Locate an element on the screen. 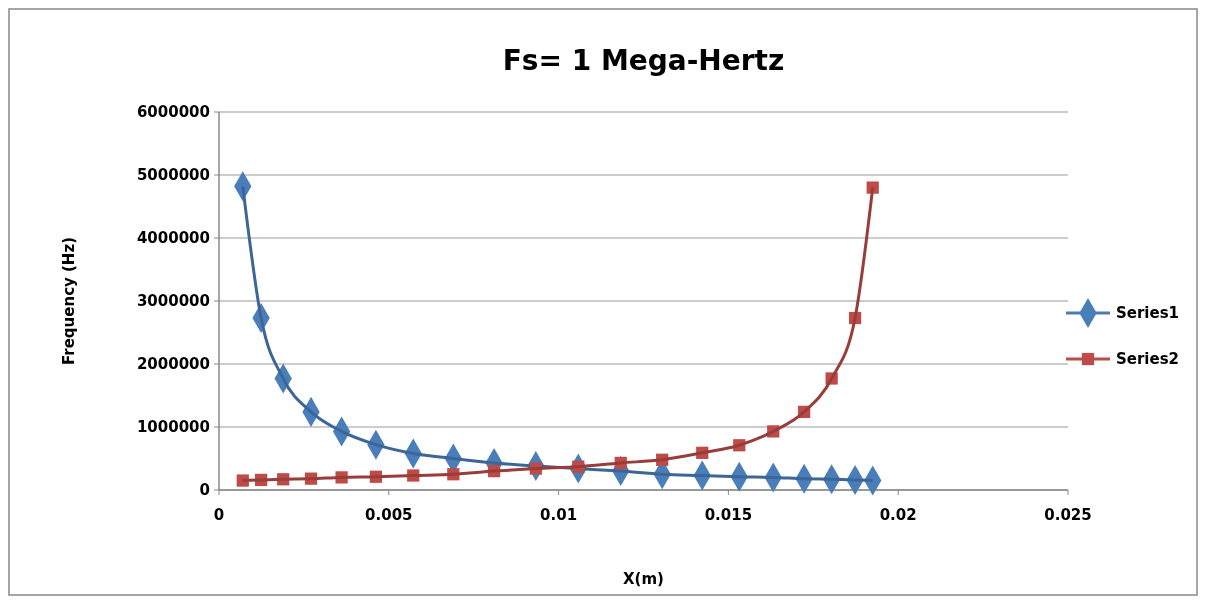 The height and width of the screenshot is (604, 1206). y-tick-label: 4000000 is located at coordinates (173, 238).